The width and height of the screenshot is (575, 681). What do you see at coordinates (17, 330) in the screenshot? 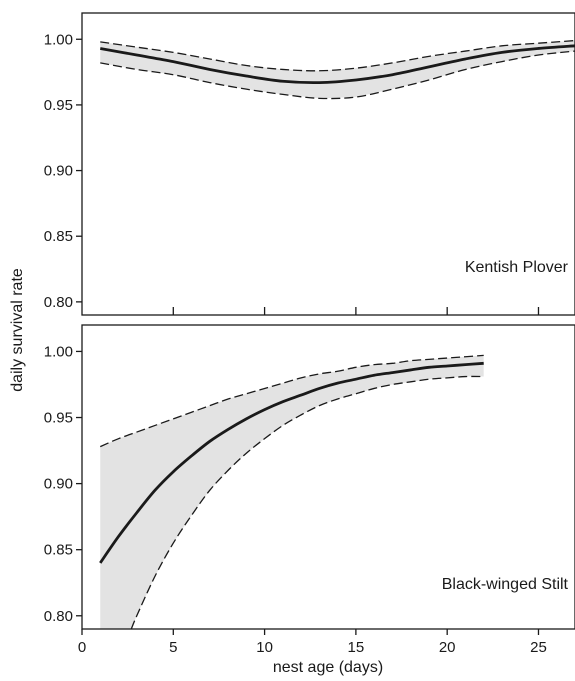
I see `y-axis-title: daily survival rate` at bounding box center [17, 330].